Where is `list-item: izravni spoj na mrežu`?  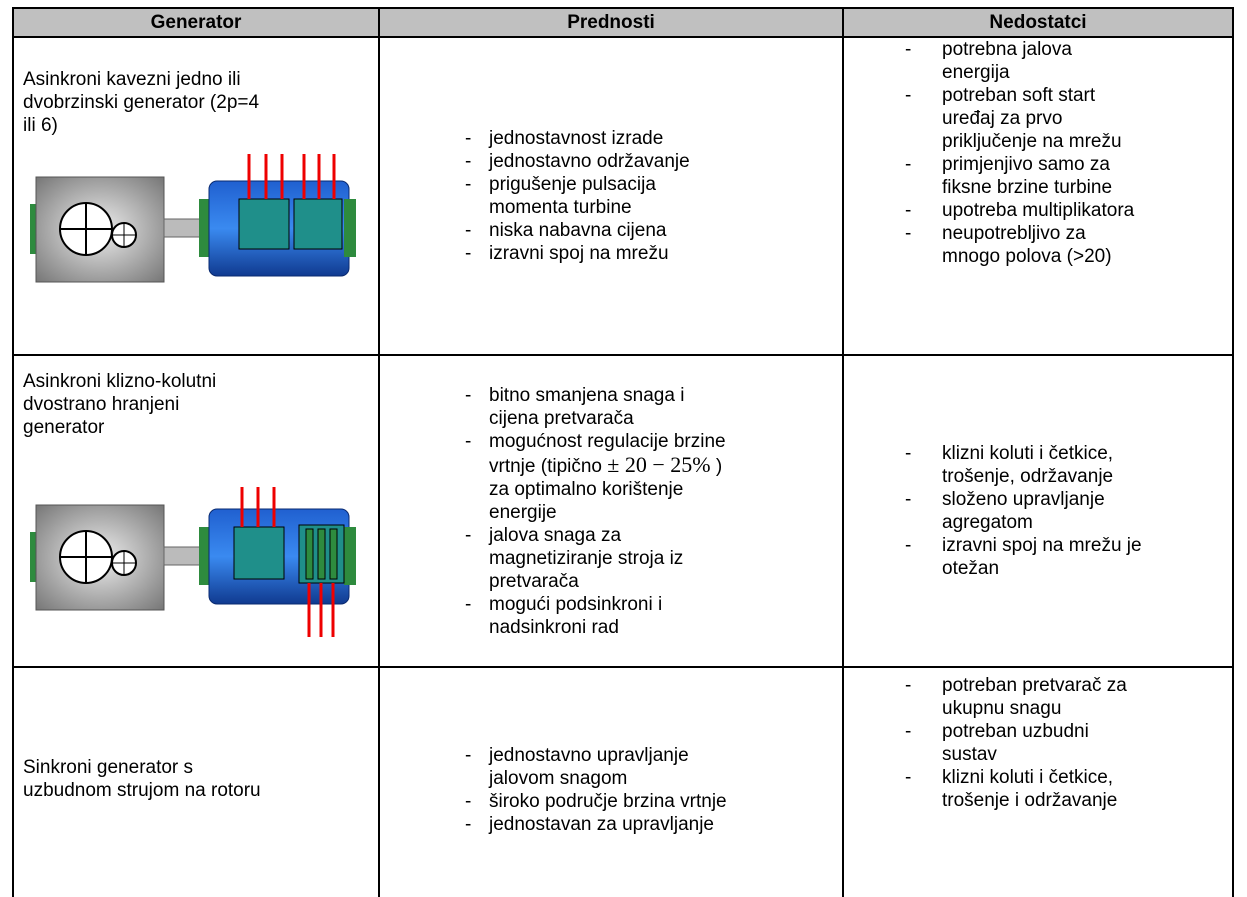
list-item: izravni spoj na mrežu is located at coordinates (653, 253).